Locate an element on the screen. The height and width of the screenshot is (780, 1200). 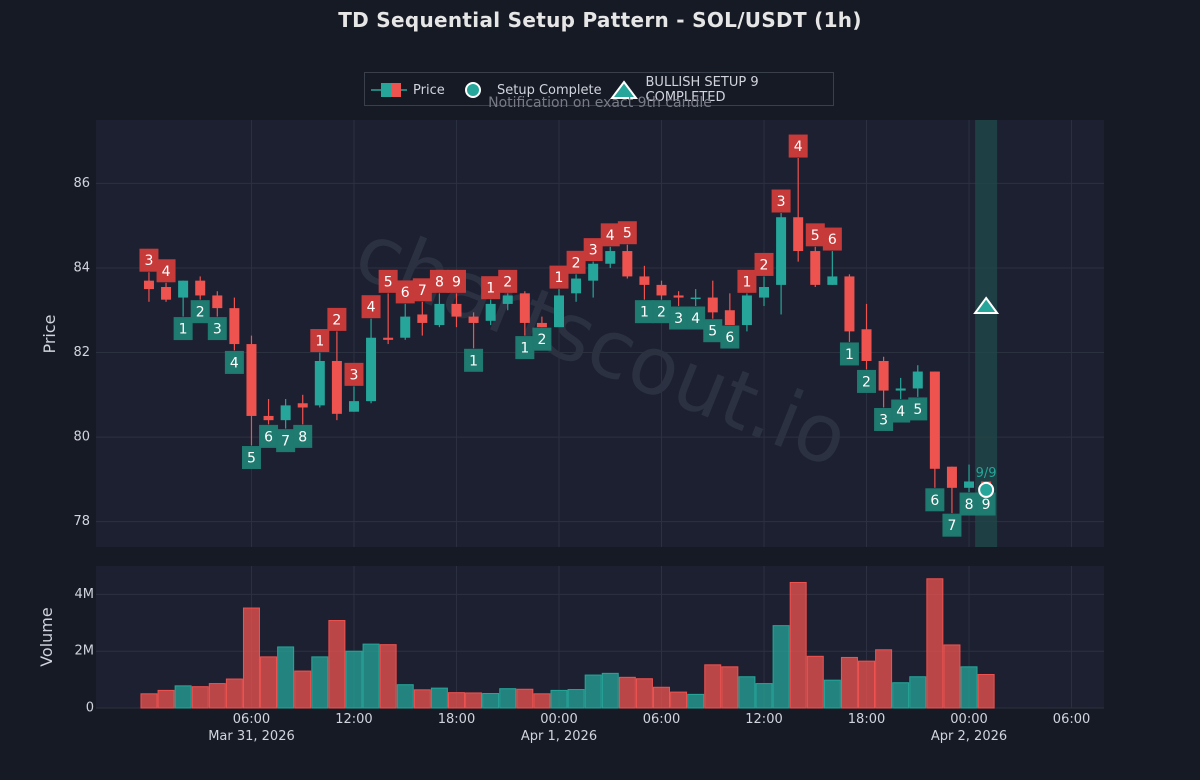
td-count-label: 5 is located at coordinates (918, 409).